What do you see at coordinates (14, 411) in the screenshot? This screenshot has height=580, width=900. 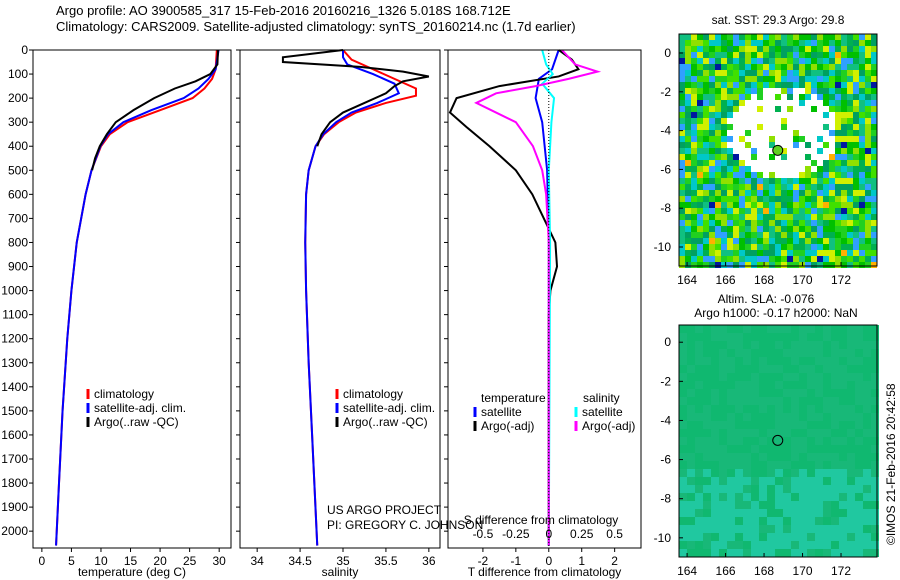 I see `y-tick-label: 1500` at bounding box center [14, 411].